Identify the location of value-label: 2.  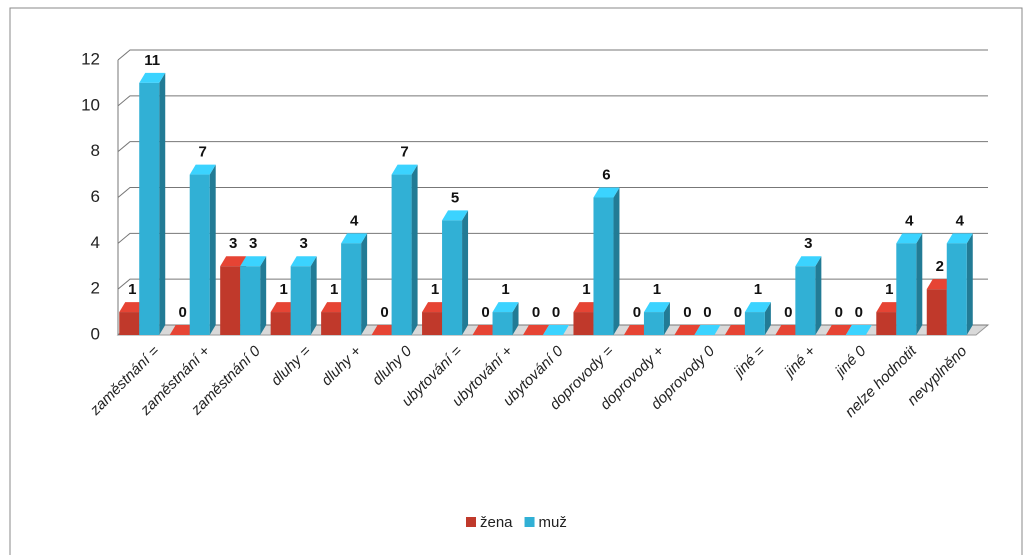
(940, 266).